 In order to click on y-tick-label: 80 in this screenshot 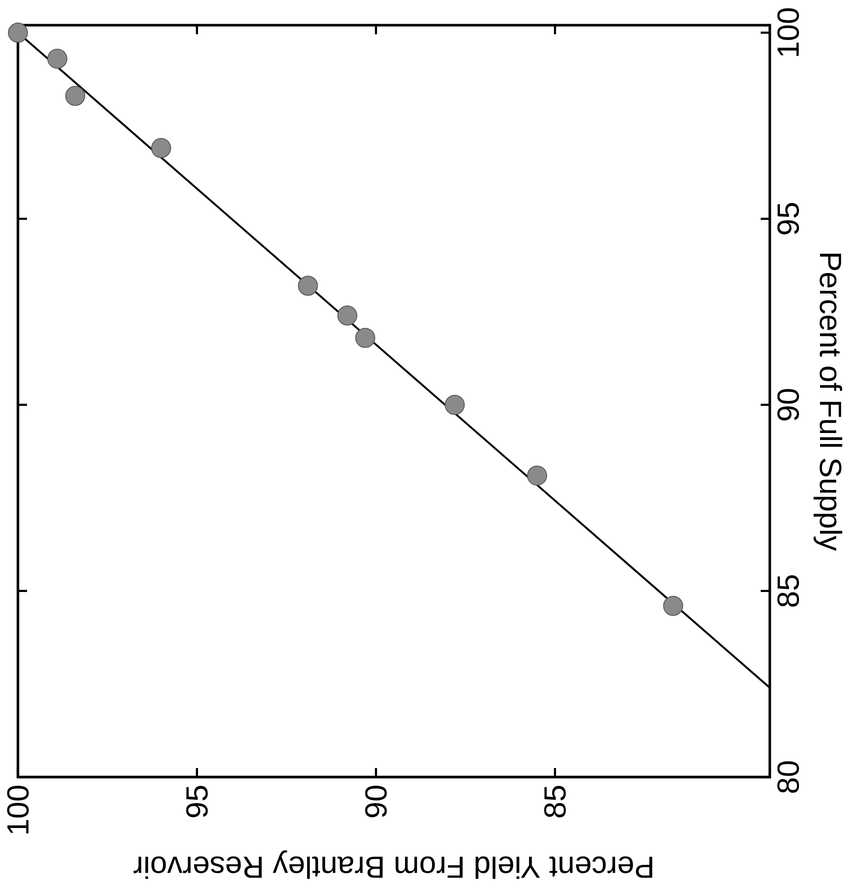, I will do `click(788, 777)`.